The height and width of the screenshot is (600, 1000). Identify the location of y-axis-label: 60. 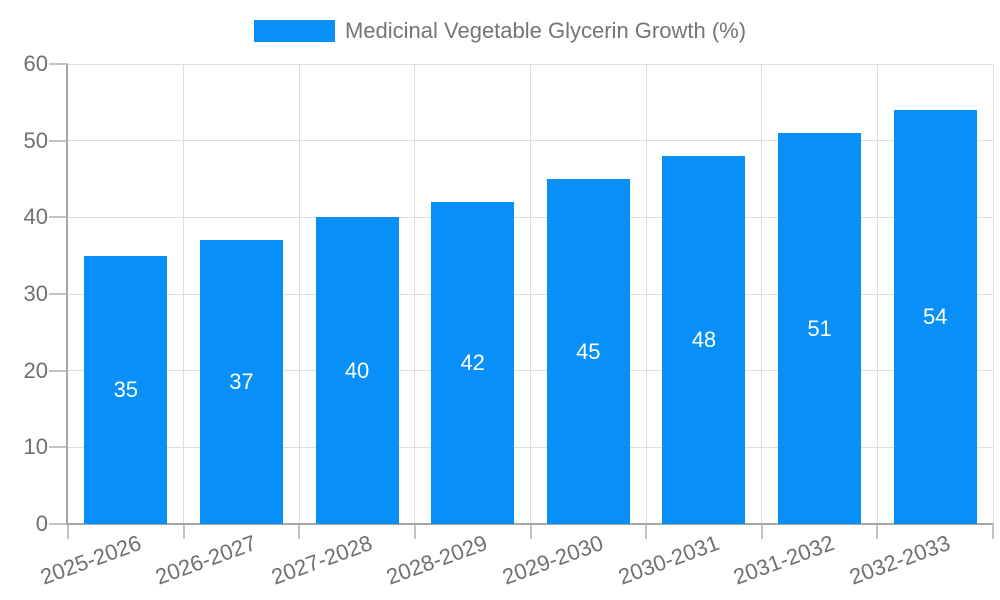
(35, 63).